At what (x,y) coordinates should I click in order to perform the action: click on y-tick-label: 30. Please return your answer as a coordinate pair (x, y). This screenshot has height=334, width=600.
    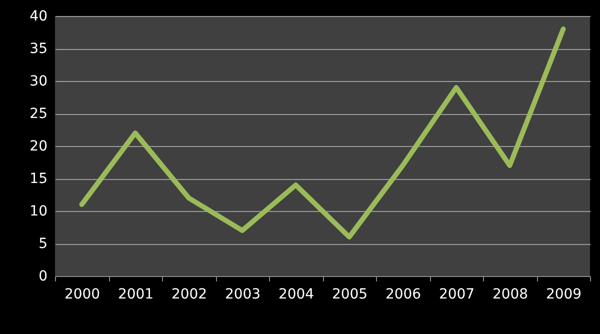
    Looking at the image, I should click on (39, 82).